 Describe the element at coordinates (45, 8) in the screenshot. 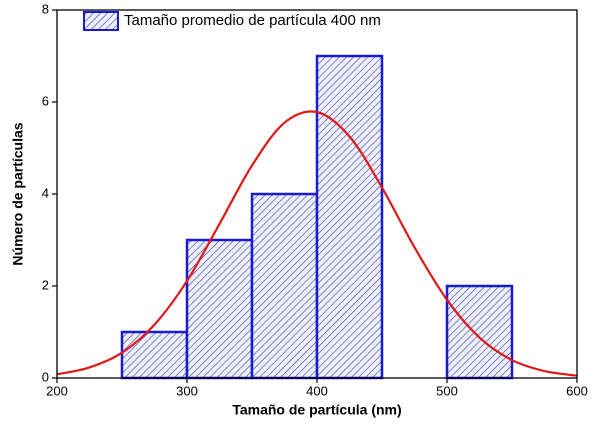

I see `y-tick-label: 8` at that location.